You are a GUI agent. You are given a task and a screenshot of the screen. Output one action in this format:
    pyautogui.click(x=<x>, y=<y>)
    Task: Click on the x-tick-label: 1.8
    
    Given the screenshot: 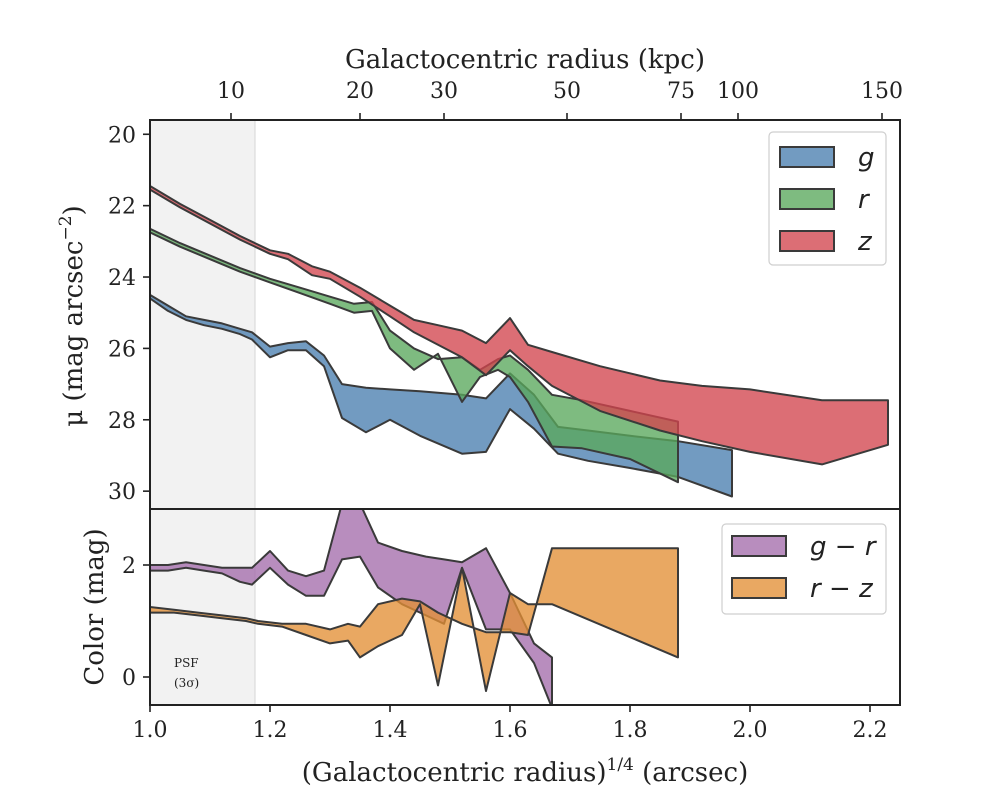 What is the action you would take?
    pyautogui.click(x=630, y=730)
    